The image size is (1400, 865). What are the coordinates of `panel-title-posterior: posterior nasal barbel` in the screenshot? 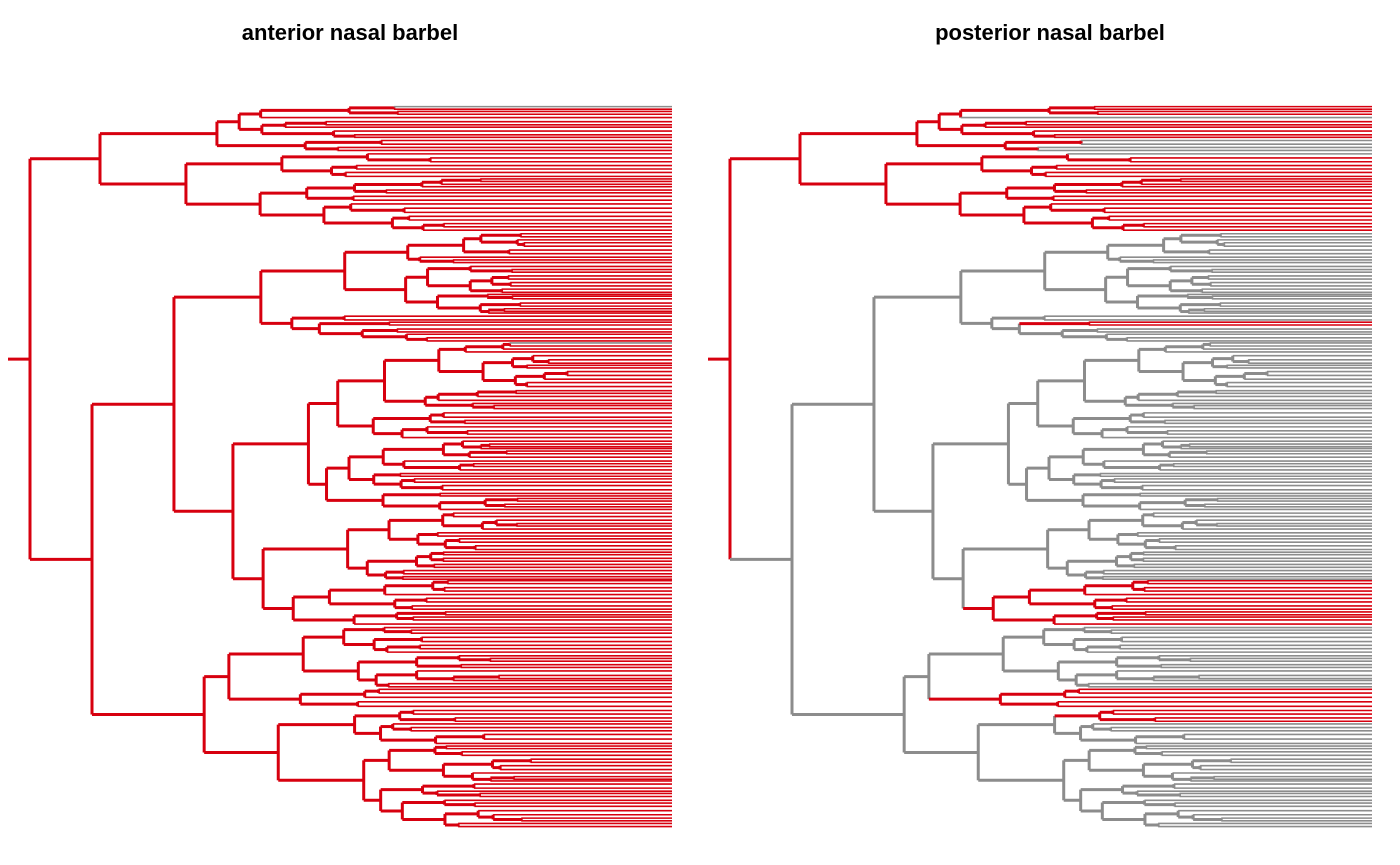 It's located at (1050, 32).